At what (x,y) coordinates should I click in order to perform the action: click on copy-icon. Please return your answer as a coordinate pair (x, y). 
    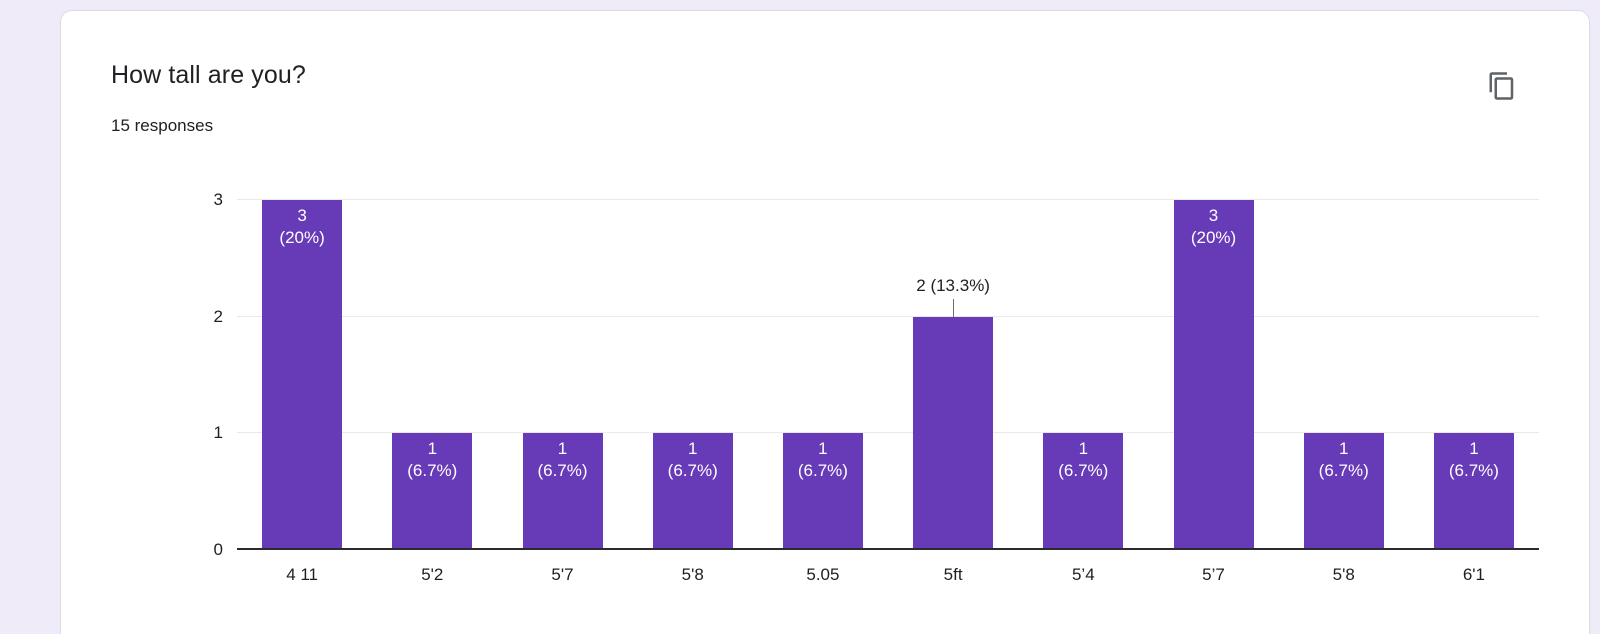
    Looking at the image, I should click on (1501, 86).